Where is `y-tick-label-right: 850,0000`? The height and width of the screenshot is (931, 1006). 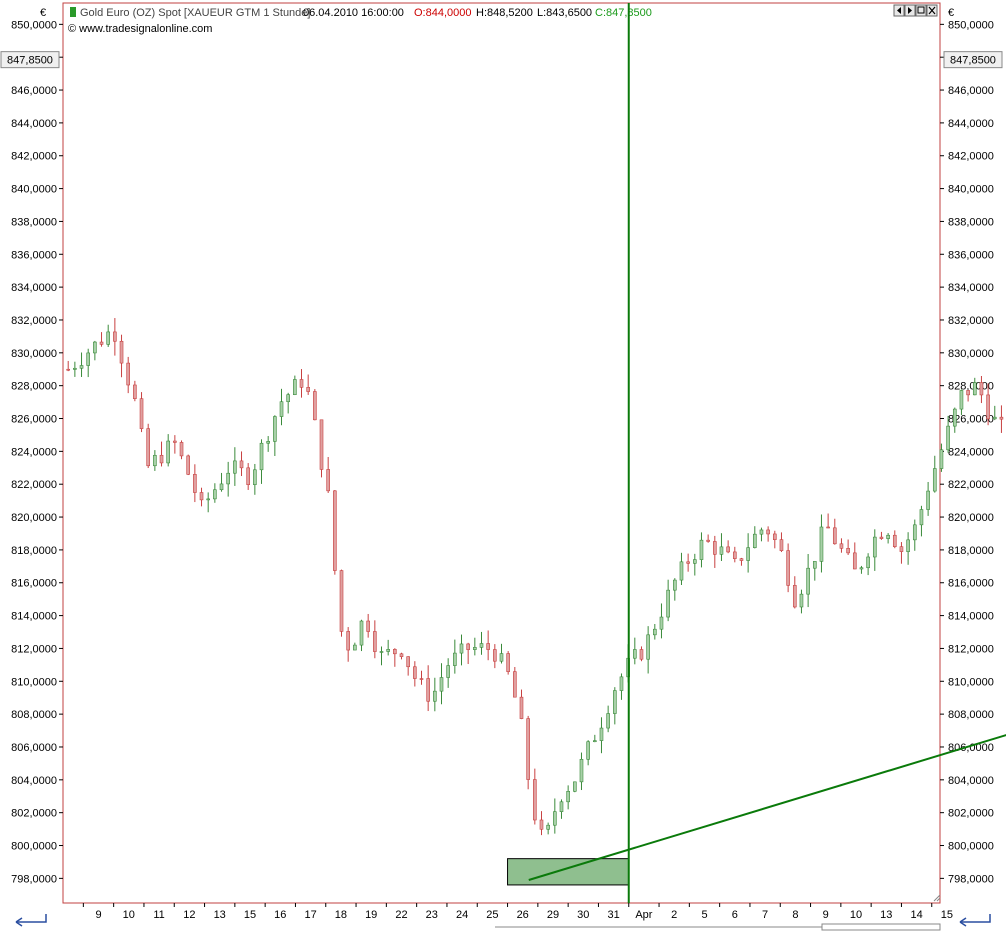
y-tick-label-right: 850,0000 is located at coordinates (971, 25).